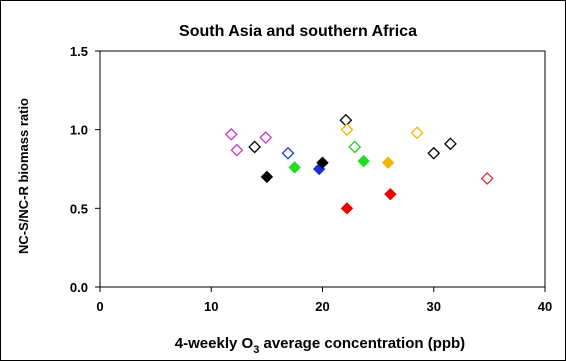  What do you see at coordinates (211, 306) in the screenshot?
I see `x-tick-label: 10` at bounding box center [211, 306].